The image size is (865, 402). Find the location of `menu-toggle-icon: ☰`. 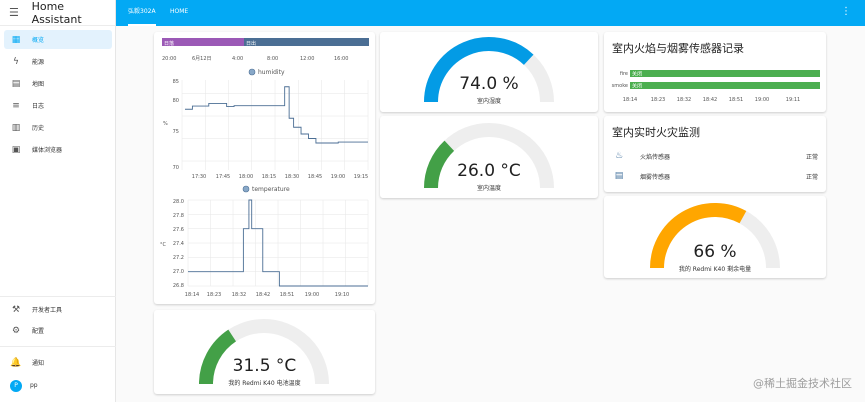

menu-toggle-icon: ☰ is located at coordinates (14, 12).